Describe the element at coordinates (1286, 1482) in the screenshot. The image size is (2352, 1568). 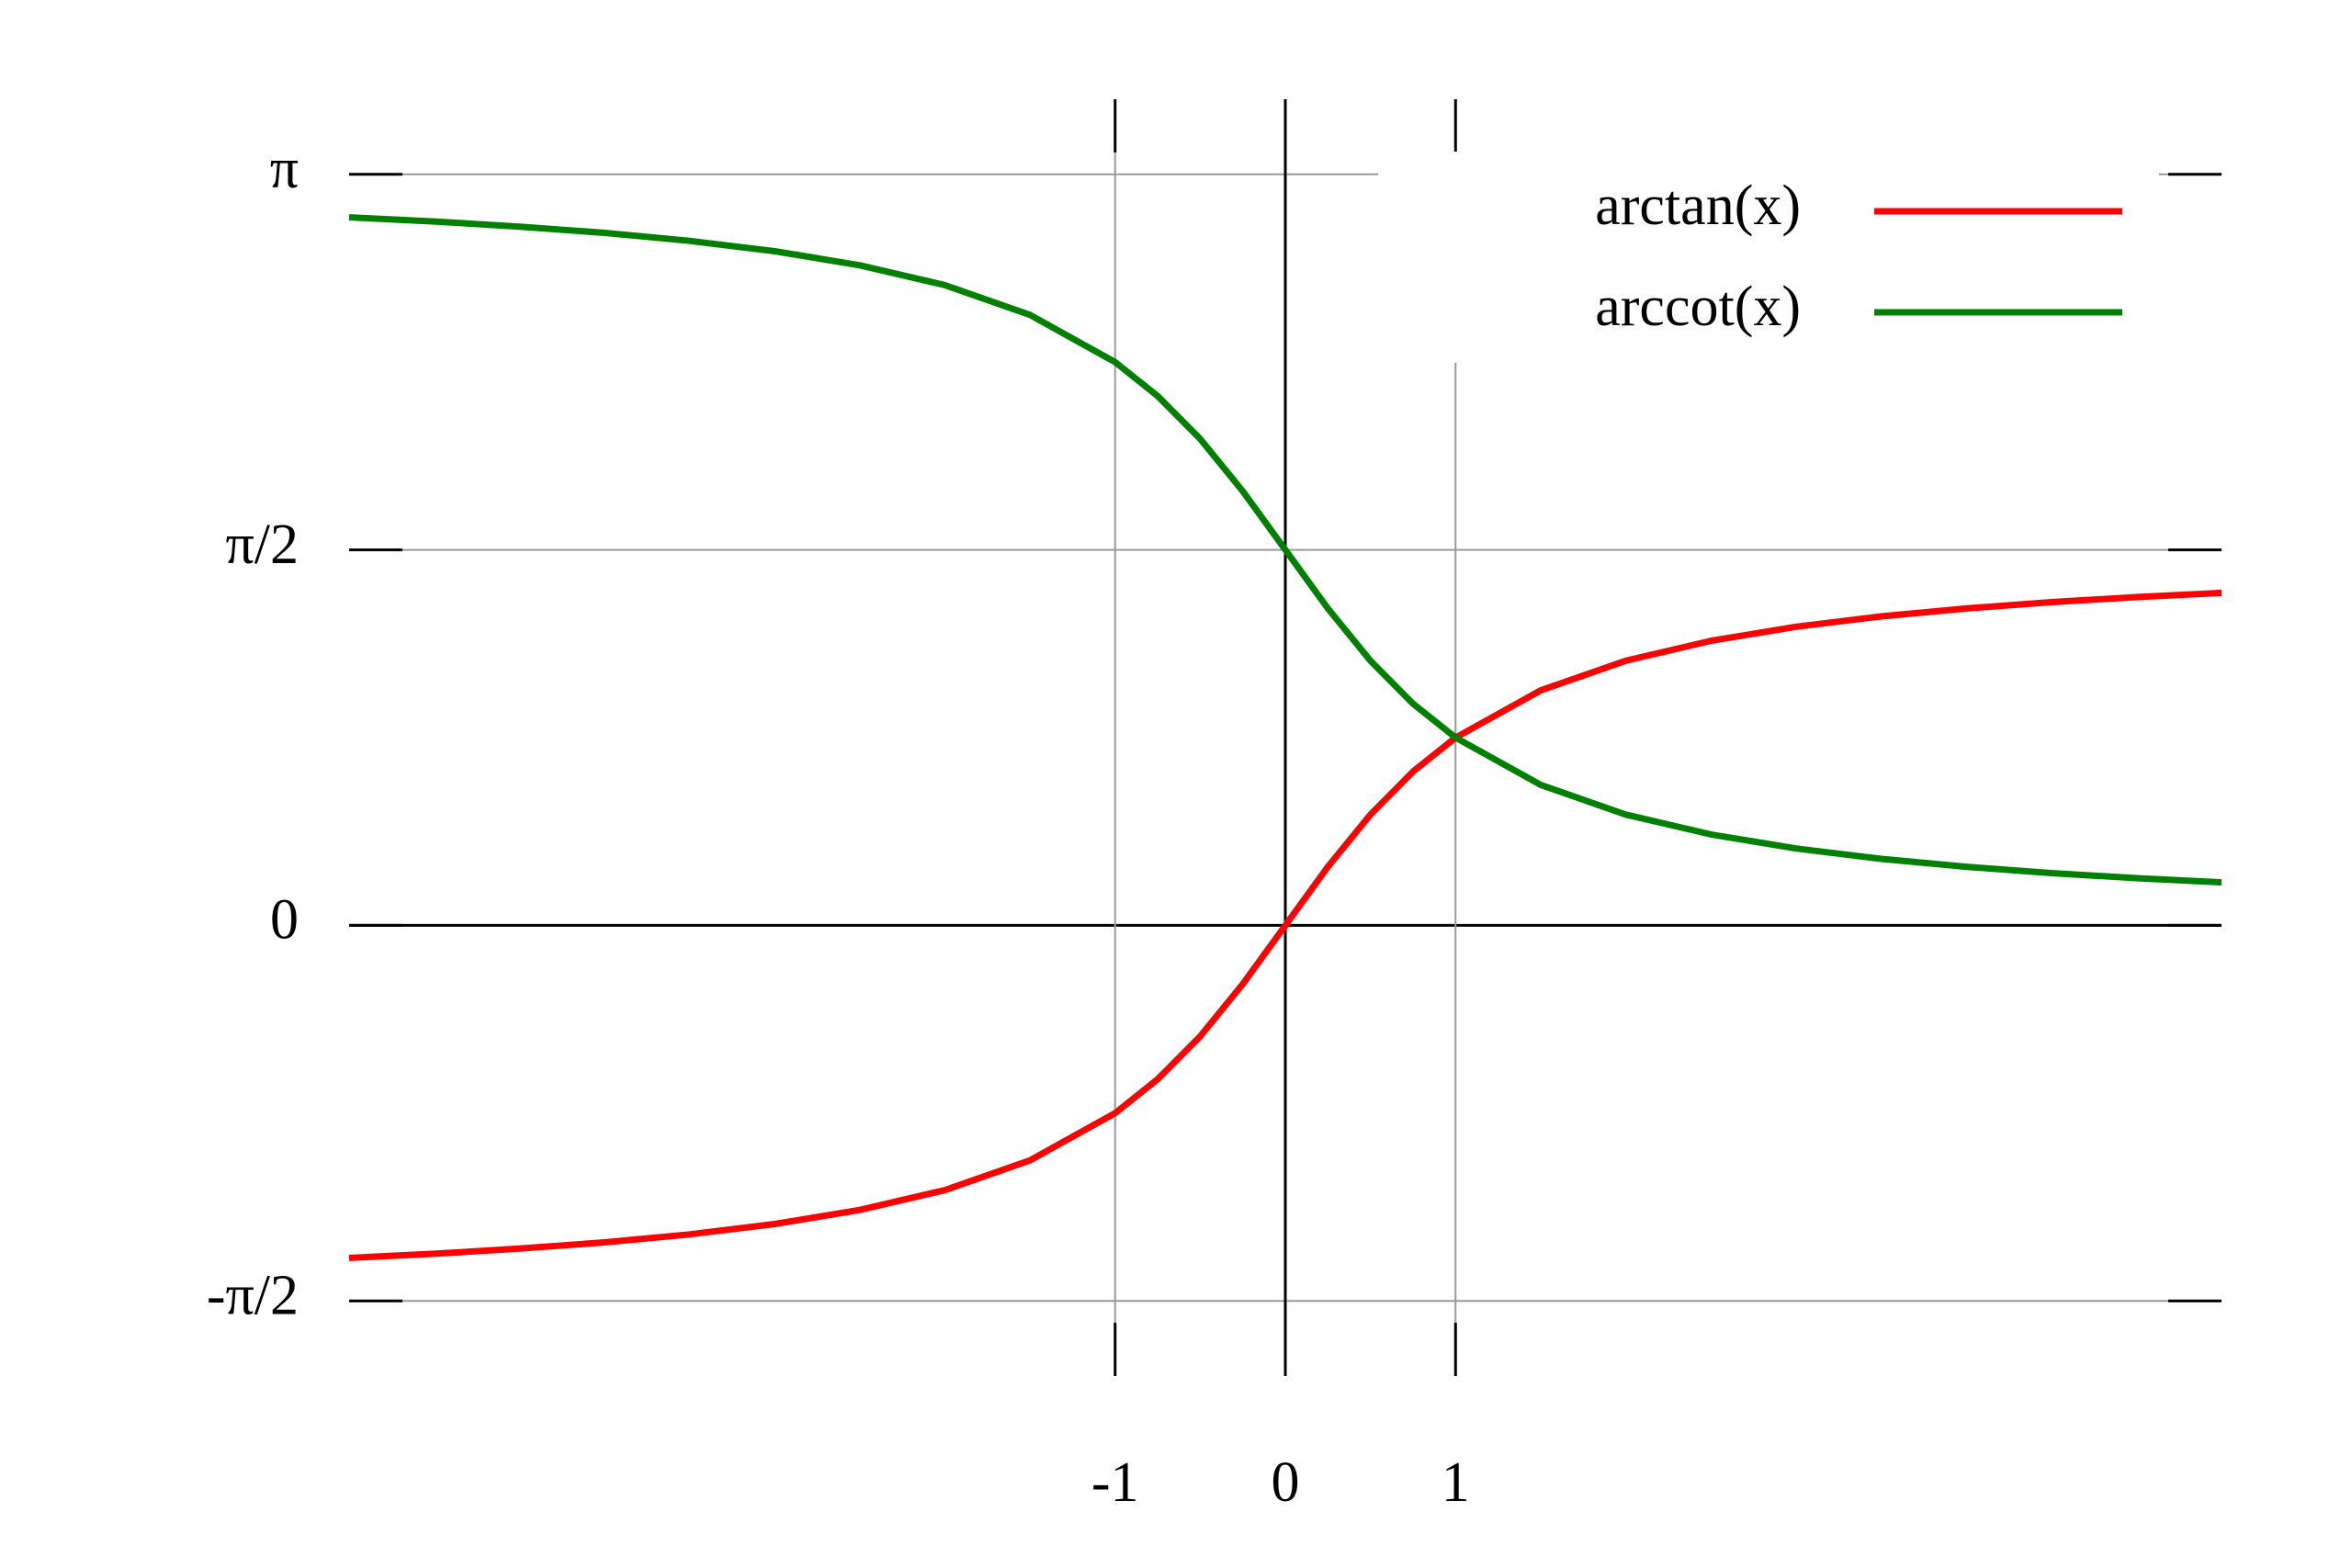
I see `x-tick-label-1: 0` at that location.